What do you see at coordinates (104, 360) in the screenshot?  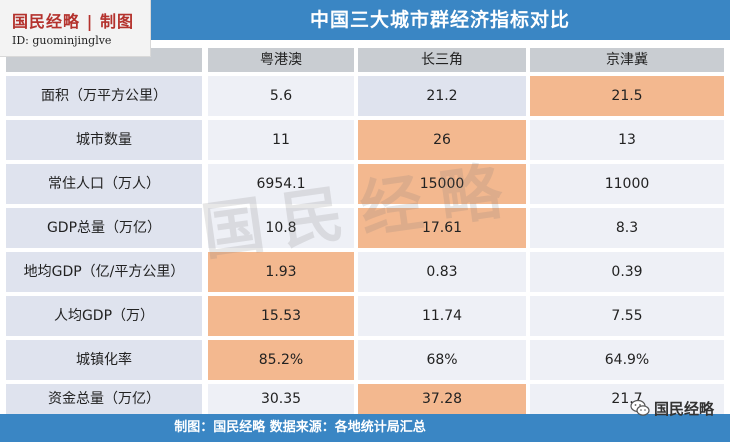 I see `row-label-urbanization: 城镇化率` at bounding box center [104, 360].